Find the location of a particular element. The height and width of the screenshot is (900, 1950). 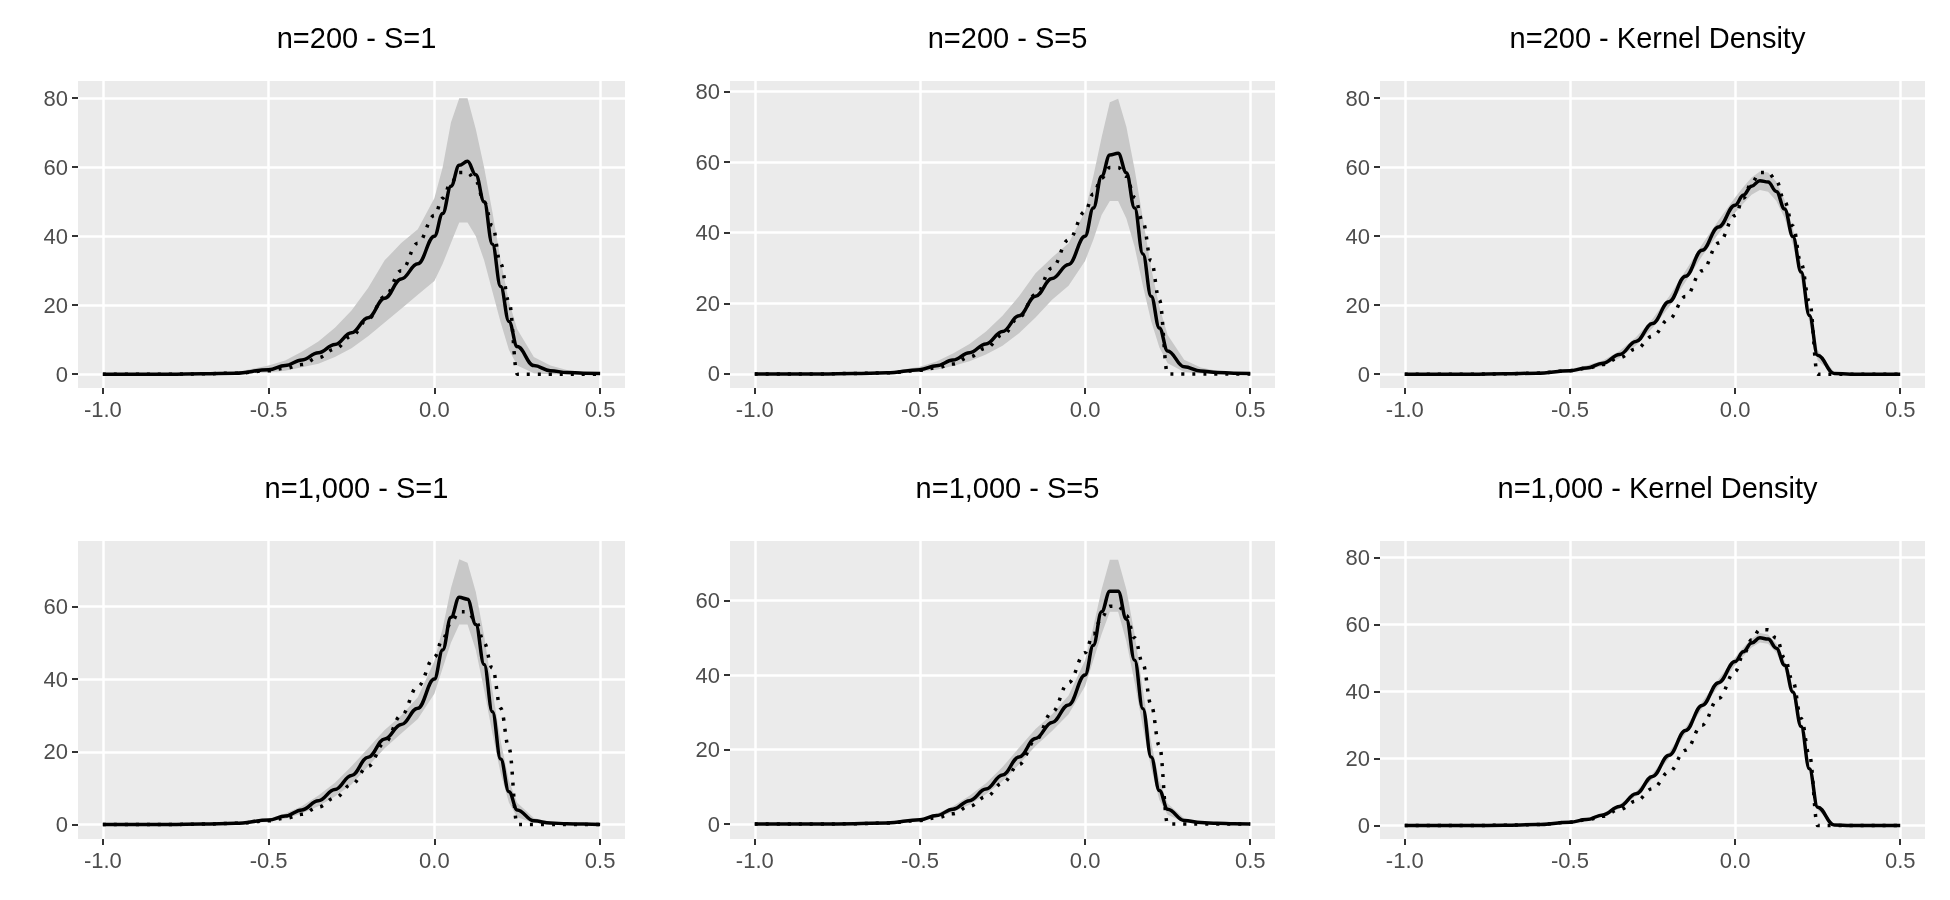

chart-title: n=200 - S=1 is located at coordinates (356, 37).